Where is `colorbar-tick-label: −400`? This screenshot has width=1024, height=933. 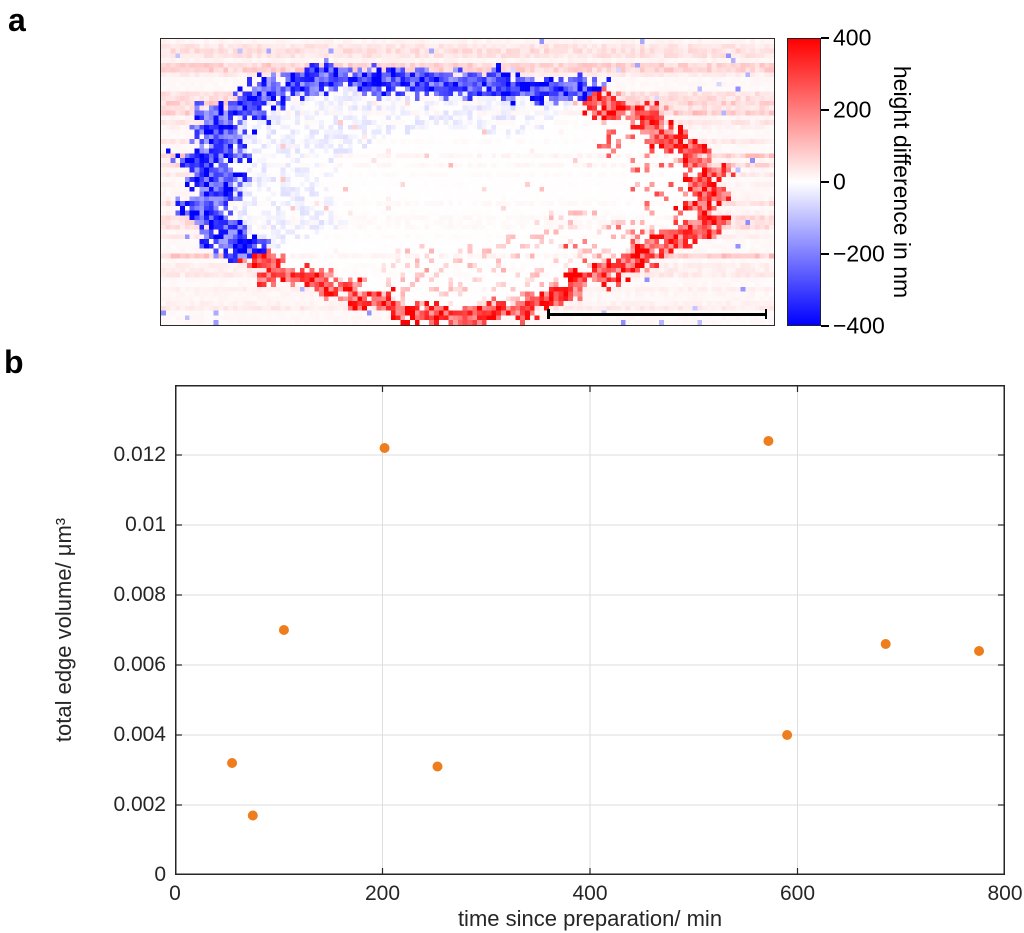
colorbar-tick-label: −400 is located at coordinates (859, 325).